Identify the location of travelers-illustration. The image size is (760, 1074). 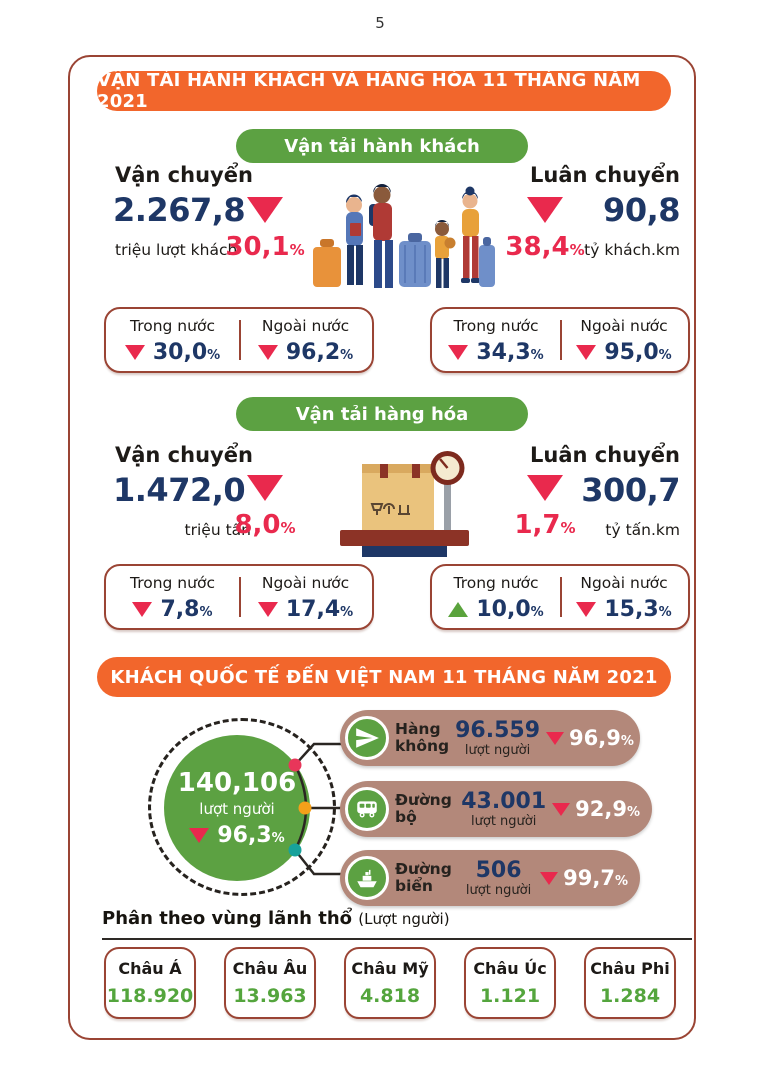
(404, 236).